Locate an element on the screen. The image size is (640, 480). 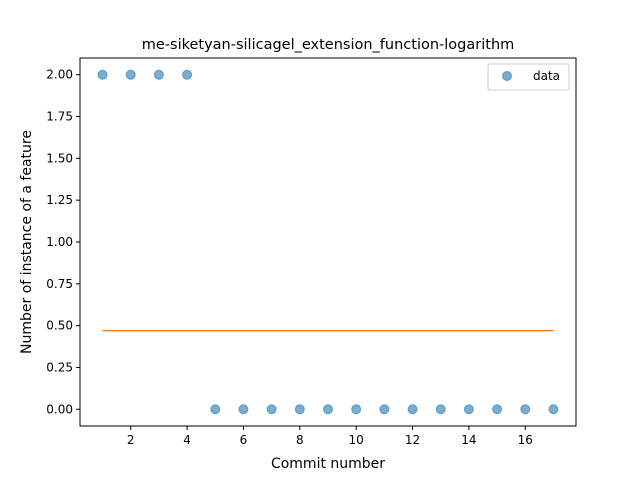
y-tick-label: 0.00 is located at coordinates (59, 409).